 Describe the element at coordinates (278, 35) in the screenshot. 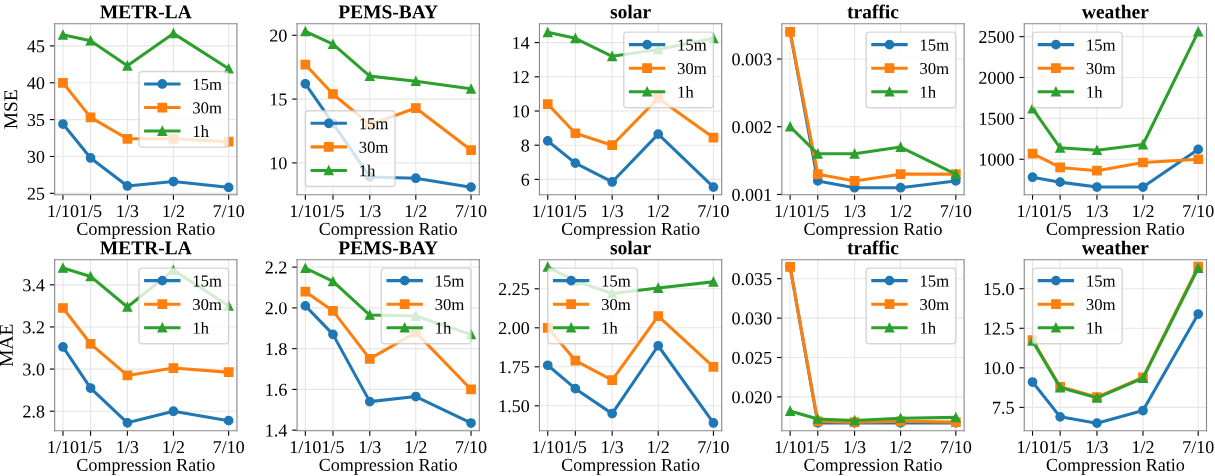

I see `y-tick-label: 20` at that location.